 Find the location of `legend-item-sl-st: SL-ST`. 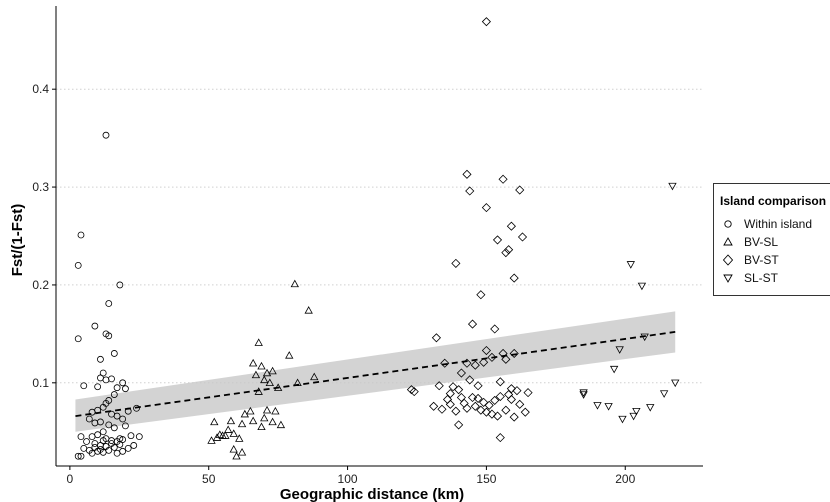

legend-item-sl-st: SL-ST is located at coordinates (775, 278).